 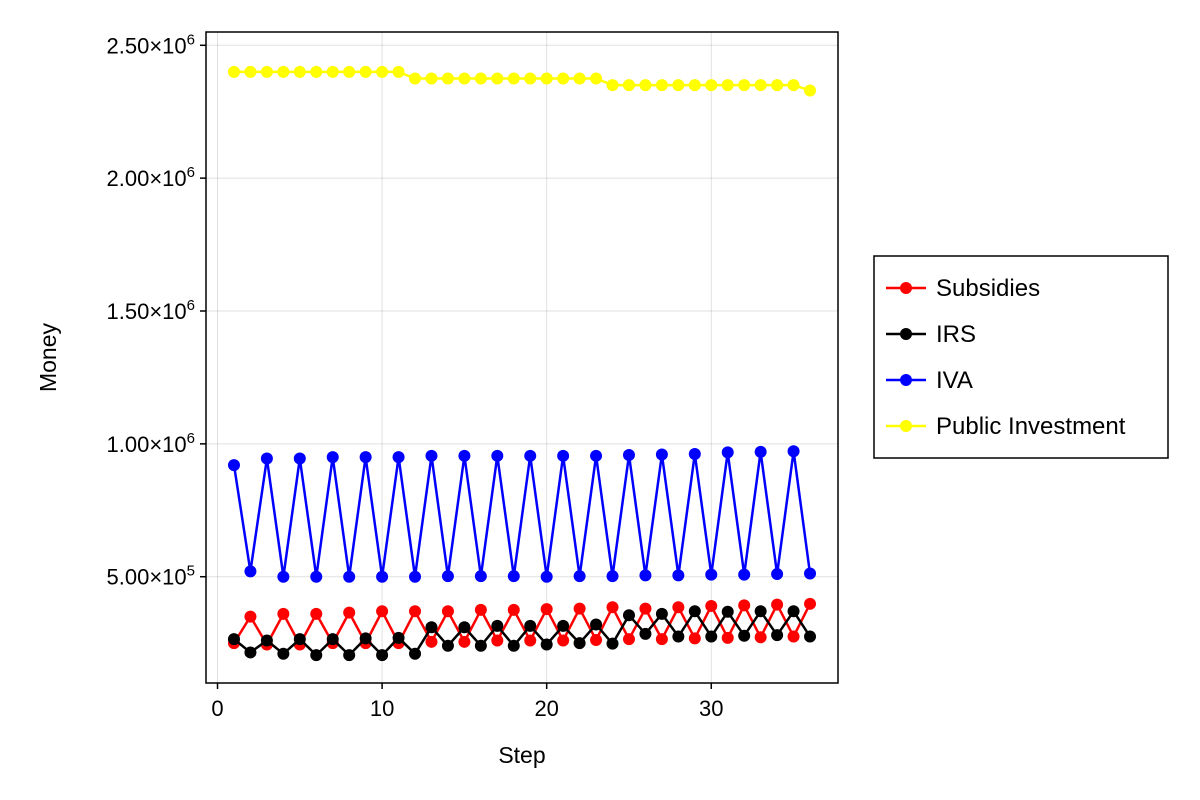 What do you see at coordinates (48, 357) in the screenshot?
I see `y-axis-title: Money` at bounding box center [48, 357].